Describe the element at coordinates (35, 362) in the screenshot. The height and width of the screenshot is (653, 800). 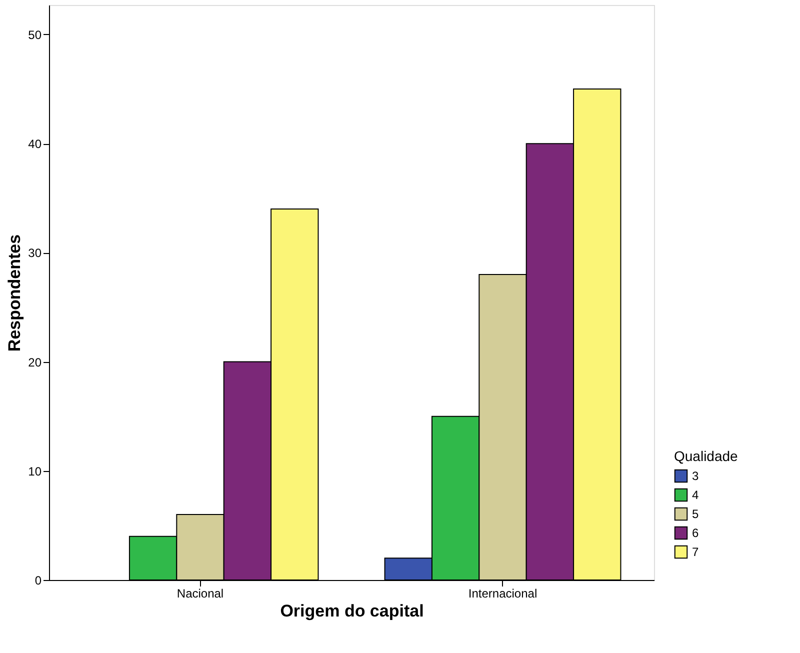
I see `y-tick-label: 20` at that location.